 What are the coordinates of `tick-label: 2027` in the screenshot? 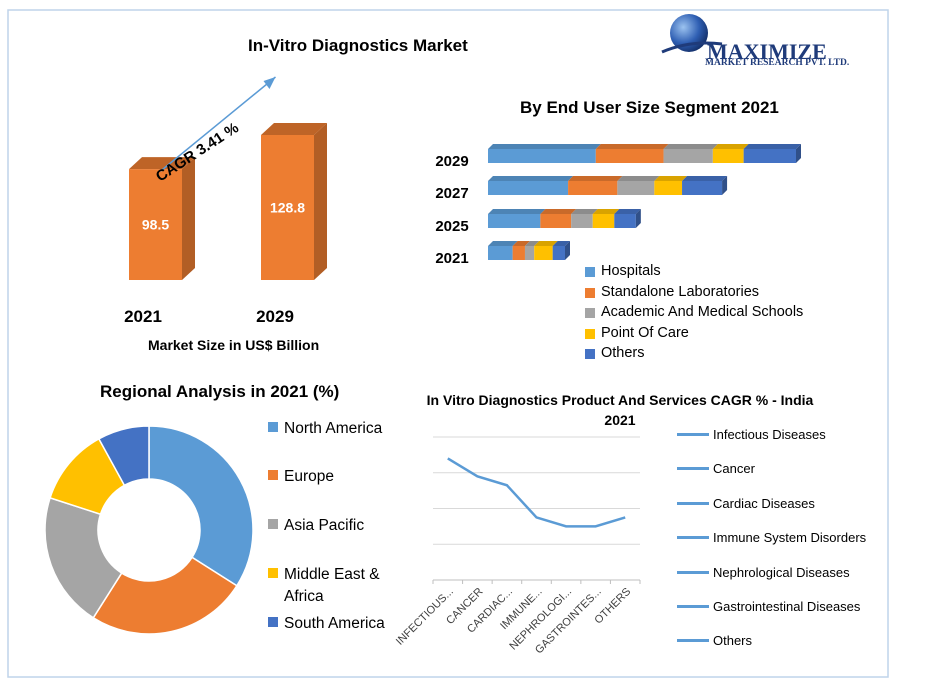 It's located at (451, 193).